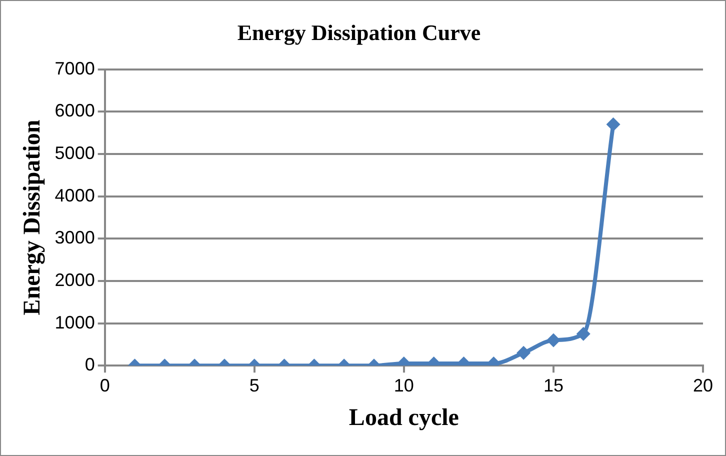 Image resolution: width=726 pixels, height=456 pixels. I want to click on y-axis-title: Energy Dissipation, so click(33, 218).